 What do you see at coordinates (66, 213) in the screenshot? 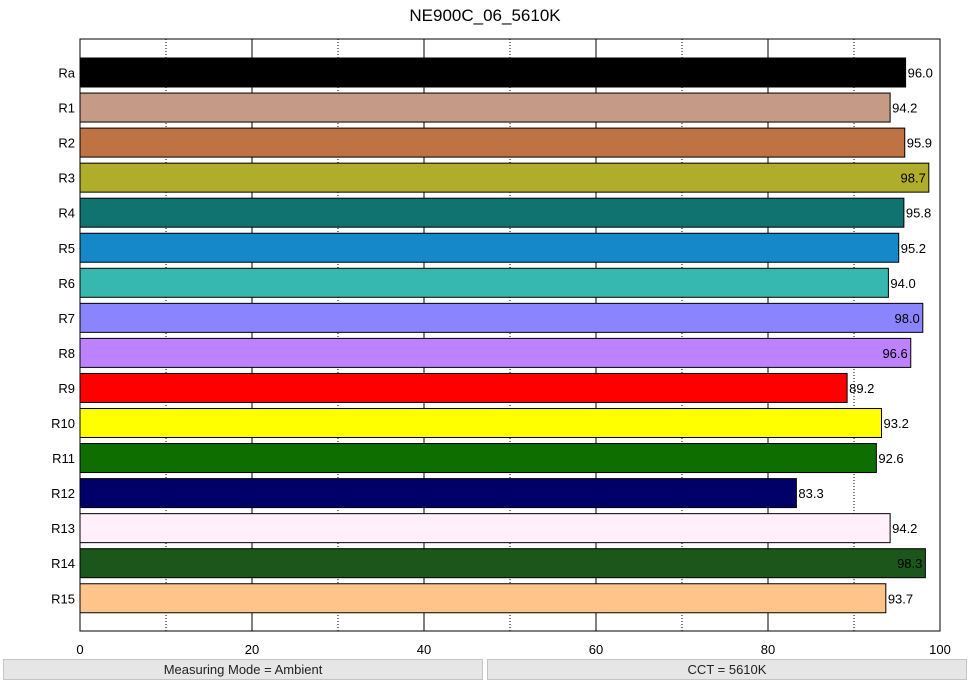
I see `category-label-r4: R4` at bounding box center [66, 213].